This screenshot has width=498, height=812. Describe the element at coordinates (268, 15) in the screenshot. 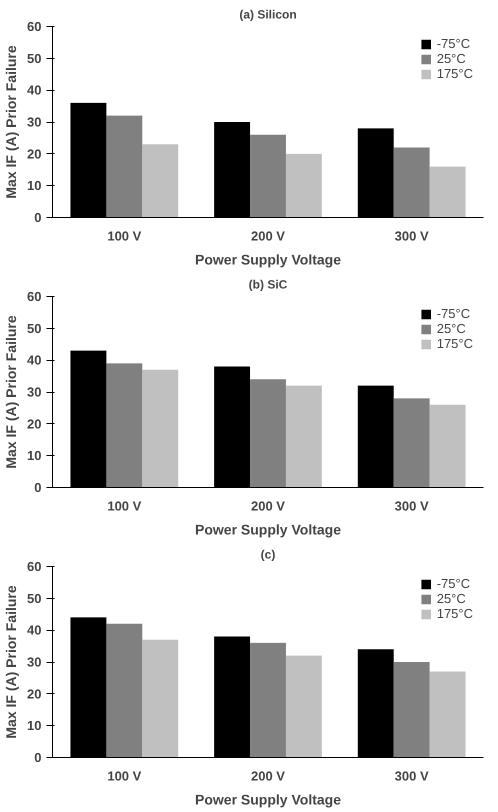

I see `chart-title: (a) Silicon` at that location.